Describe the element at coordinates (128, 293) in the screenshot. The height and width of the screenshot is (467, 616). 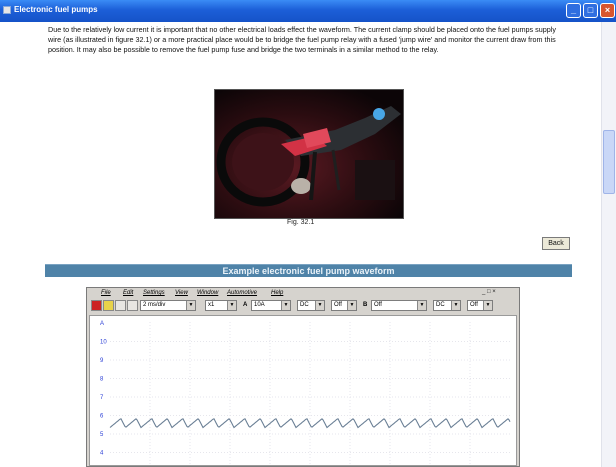
I see `menu-edit: Edit` at that location.